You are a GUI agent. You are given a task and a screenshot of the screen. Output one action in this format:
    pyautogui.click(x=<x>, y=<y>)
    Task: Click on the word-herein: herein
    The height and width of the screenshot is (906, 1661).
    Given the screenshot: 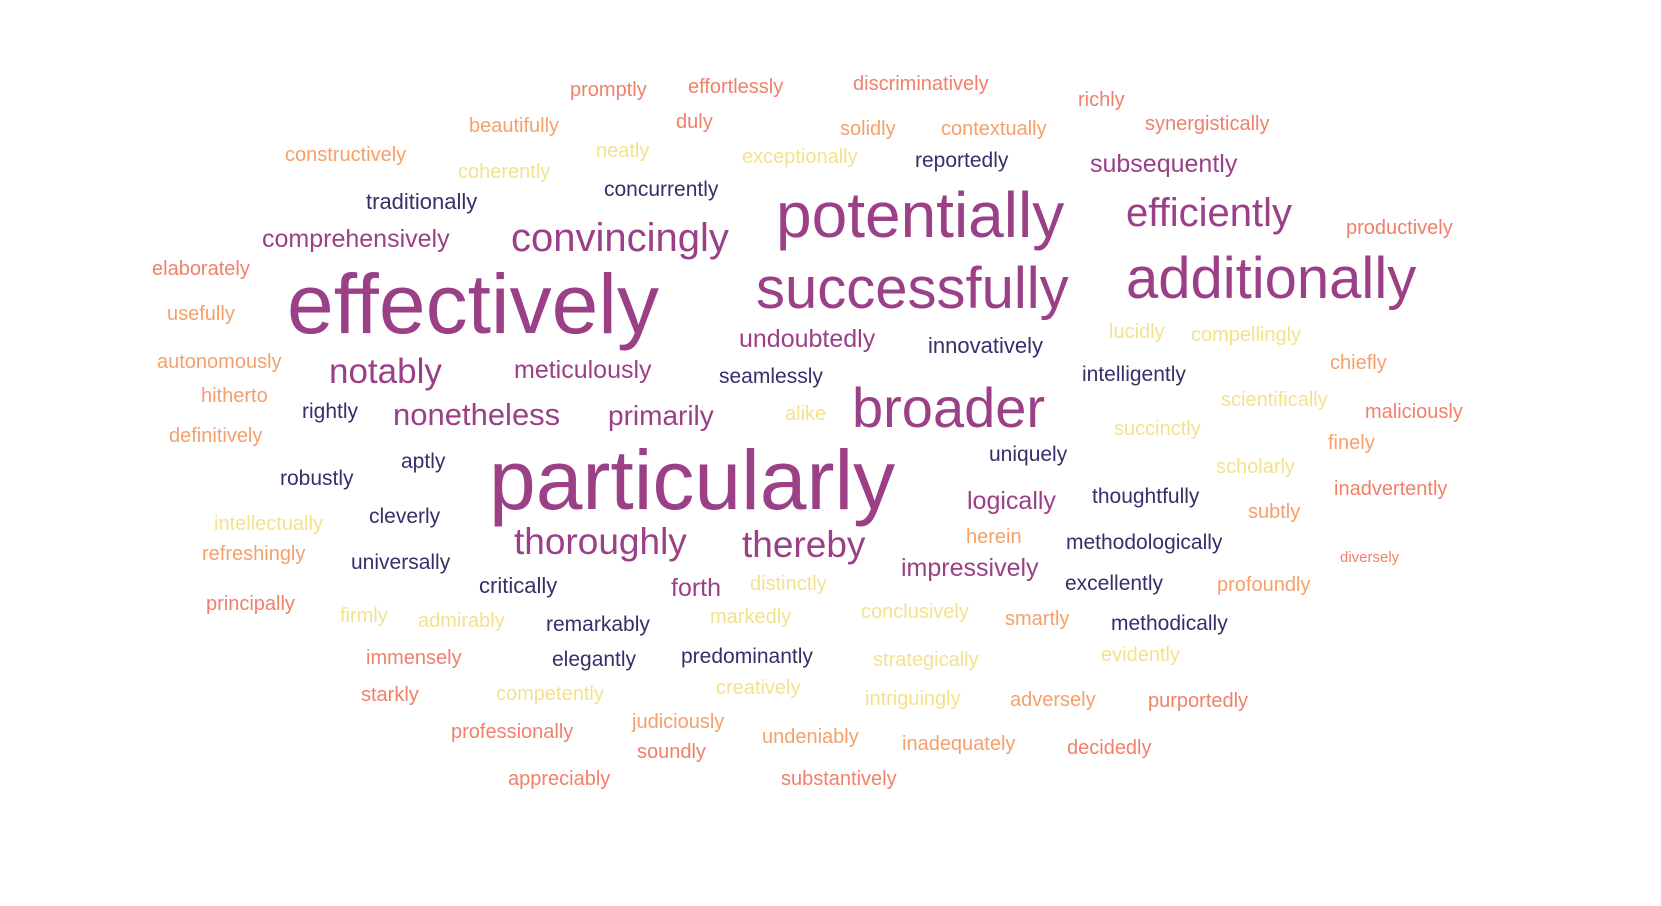 What is the action you would take?
    pyautogui.click(x=994, y=537)
    